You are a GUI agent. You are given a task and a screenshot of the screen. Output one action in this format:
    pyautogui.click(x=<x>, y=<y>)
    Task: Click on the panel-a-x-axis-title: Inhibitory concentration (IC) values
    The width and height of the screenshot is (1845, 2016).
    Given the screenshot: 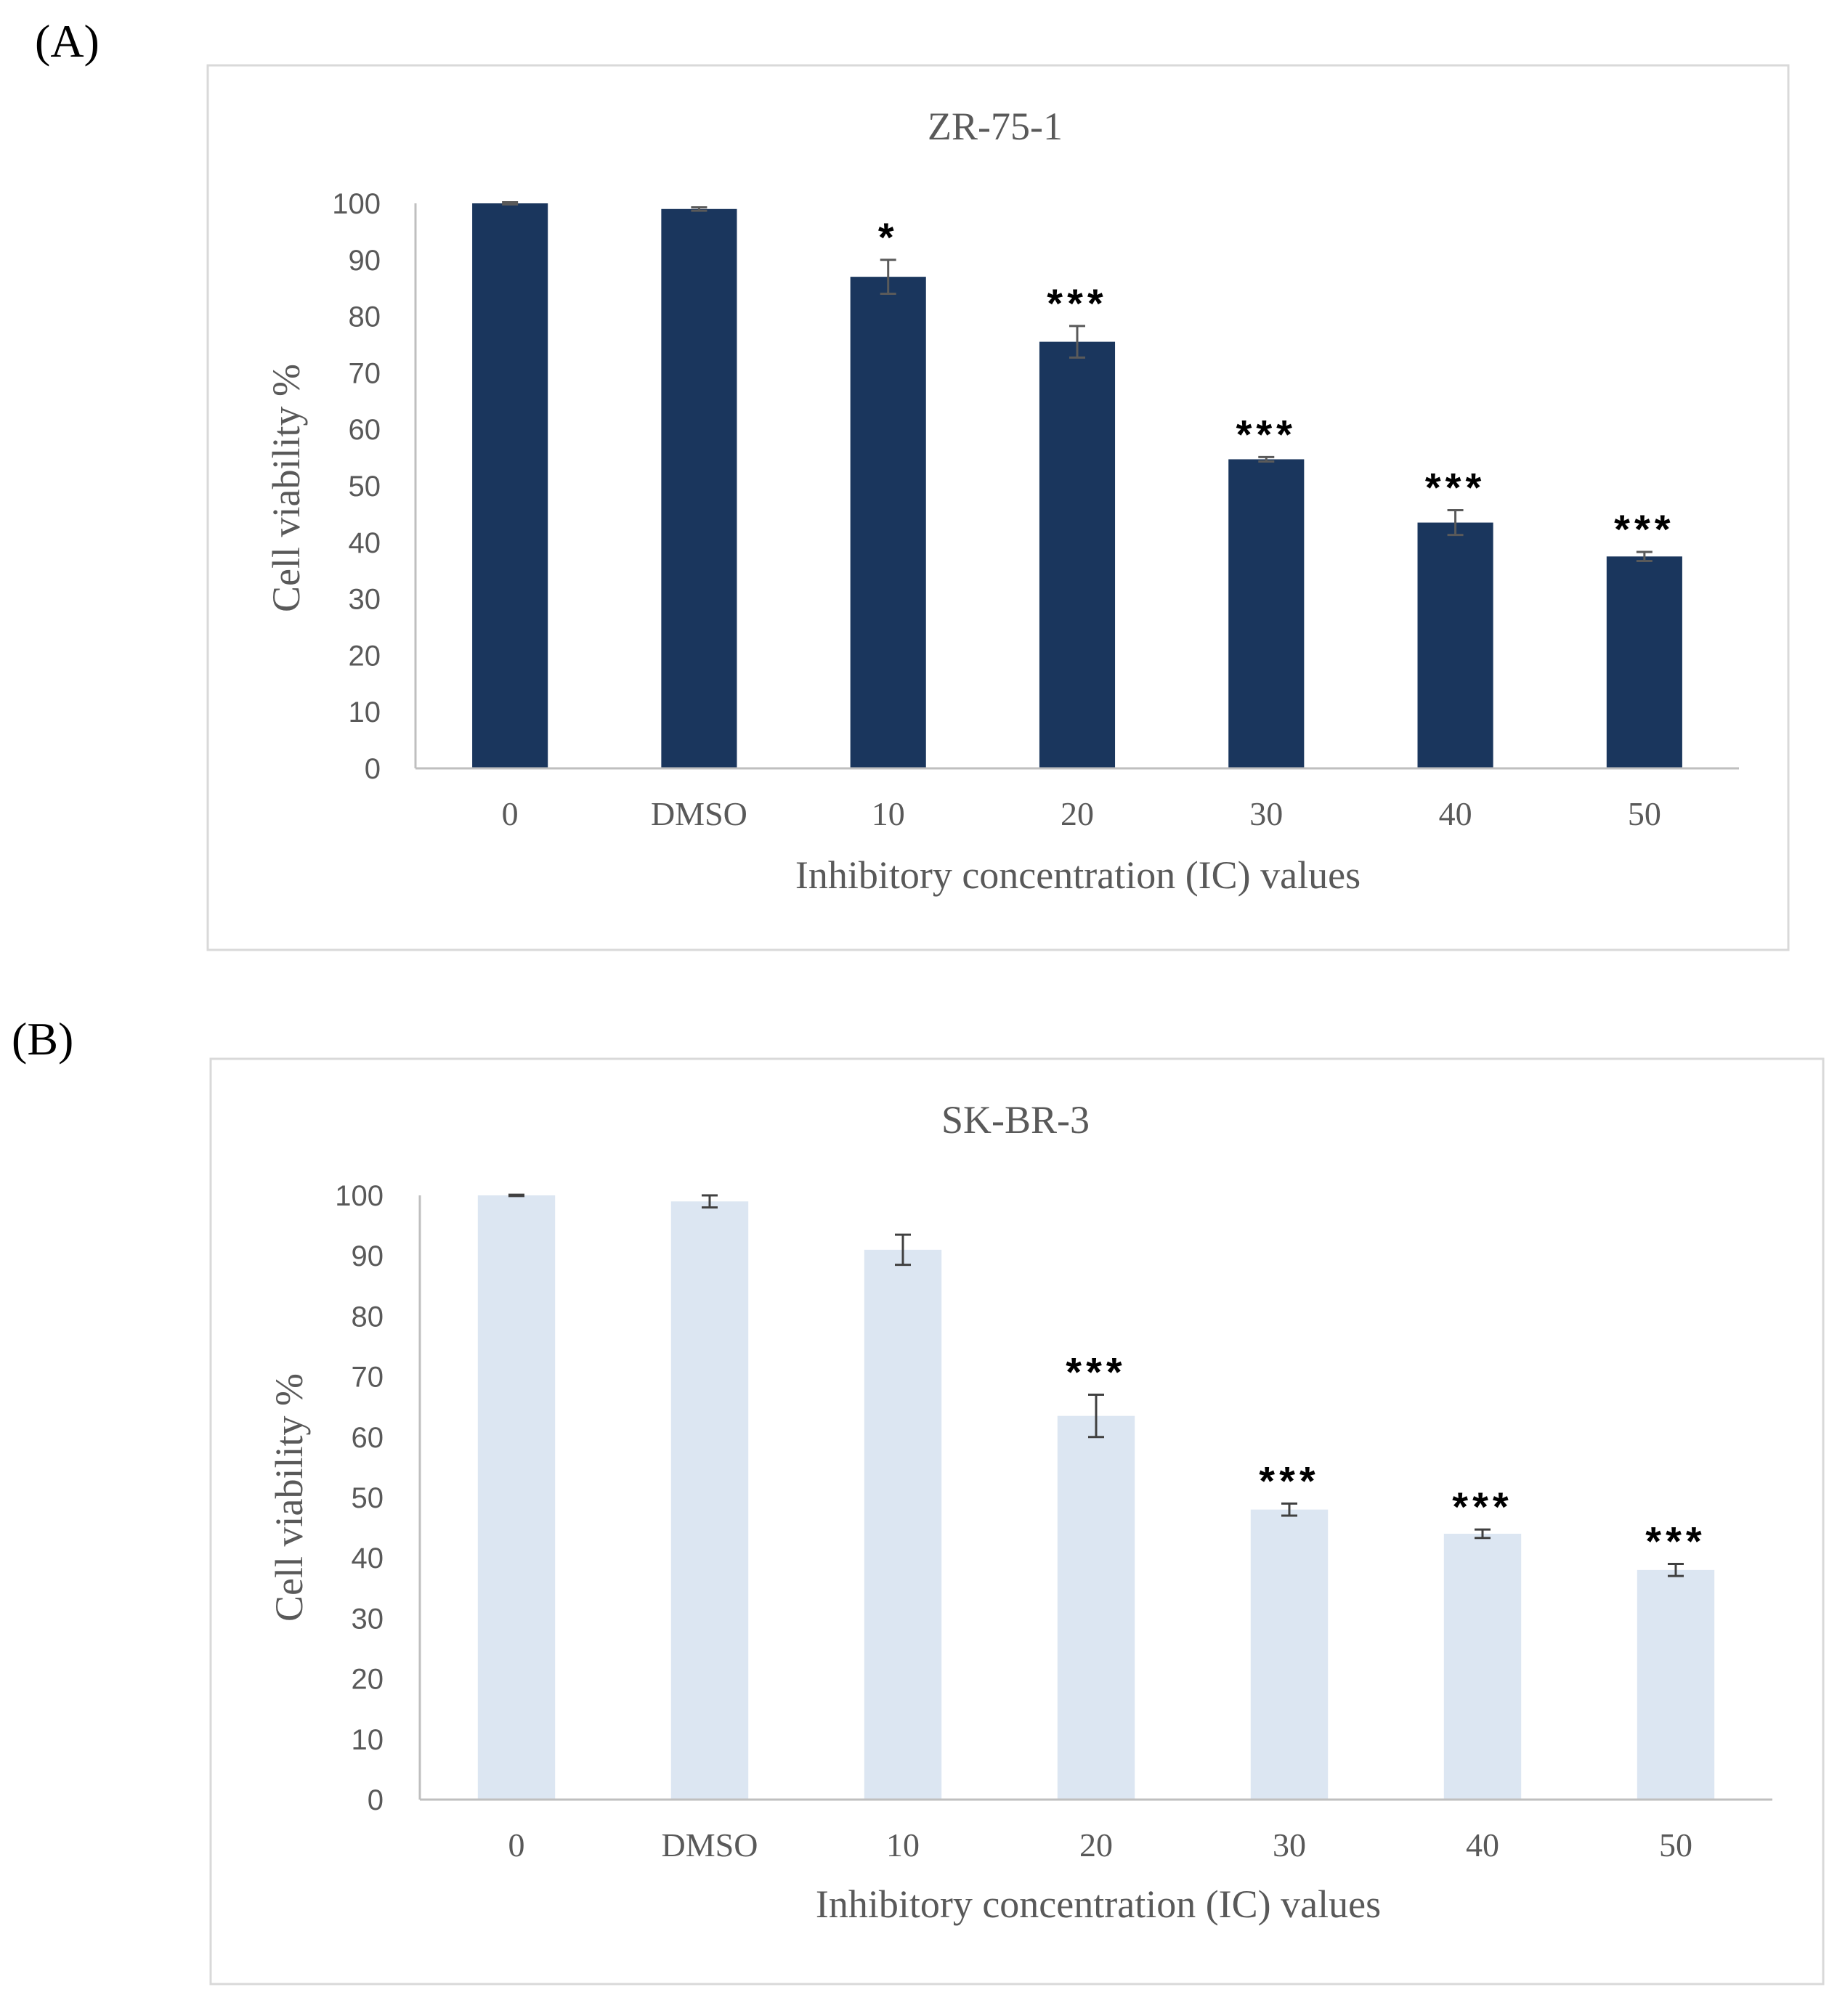 What is the action you would take?
    pyautogui.click(x=1078, y=875)
    